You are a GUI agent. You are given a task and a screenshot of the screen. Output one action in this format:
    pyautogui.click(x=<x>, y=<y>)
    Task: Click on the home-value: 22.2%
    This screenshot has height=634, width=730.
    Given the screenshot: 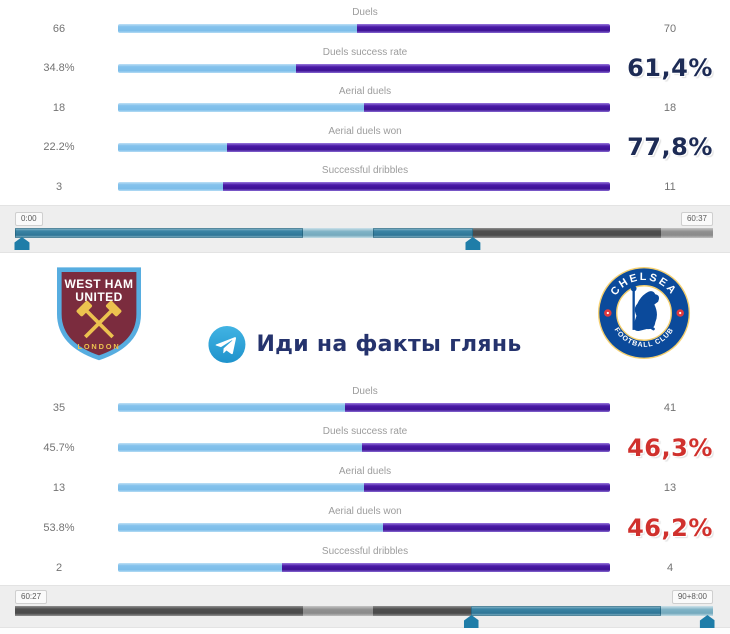 What is the action you would take?
    pyautogui.click(x=59, y=147)
    